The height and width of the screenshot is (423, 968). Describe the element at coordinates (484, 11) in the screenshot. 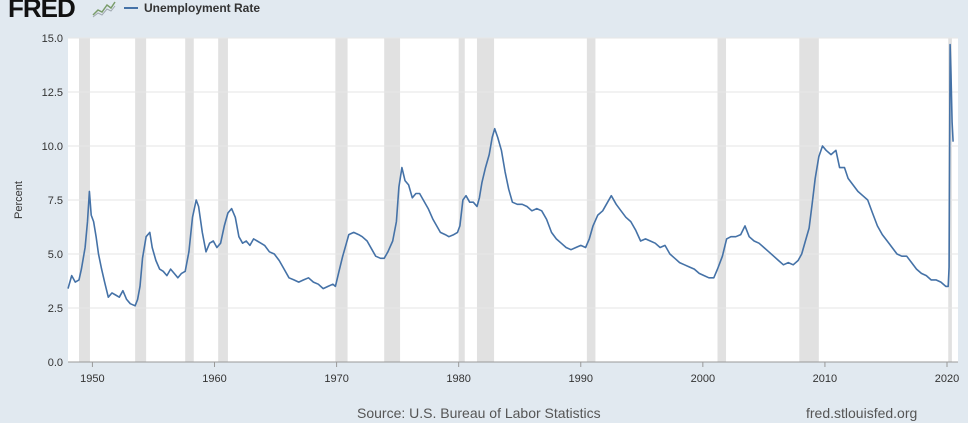

I see `chart-header: FRED Unemployment Rate` at that location.